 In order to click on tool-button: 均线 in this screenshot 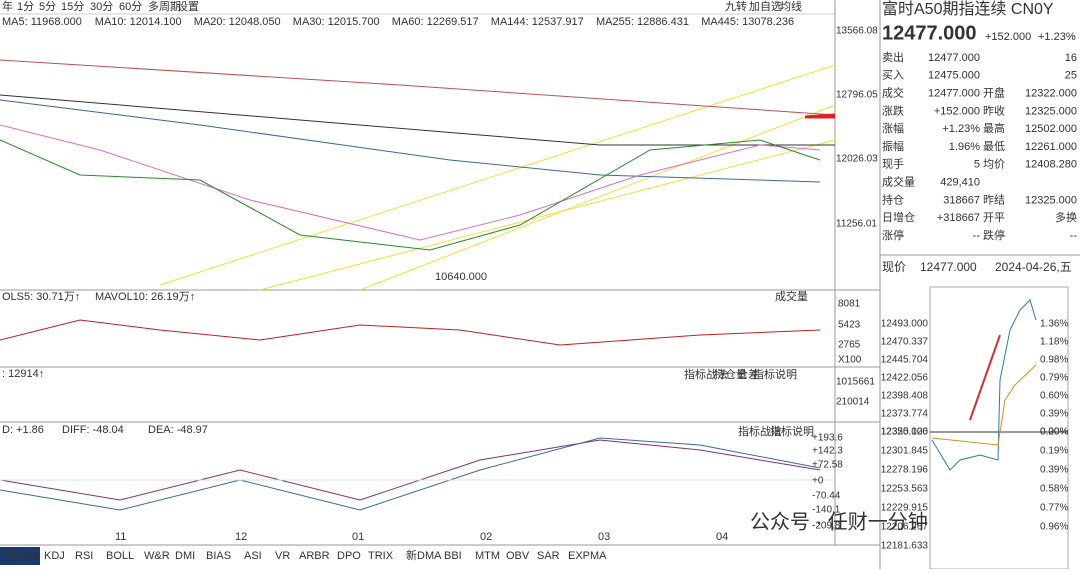, I will do `click(791, 6)`.